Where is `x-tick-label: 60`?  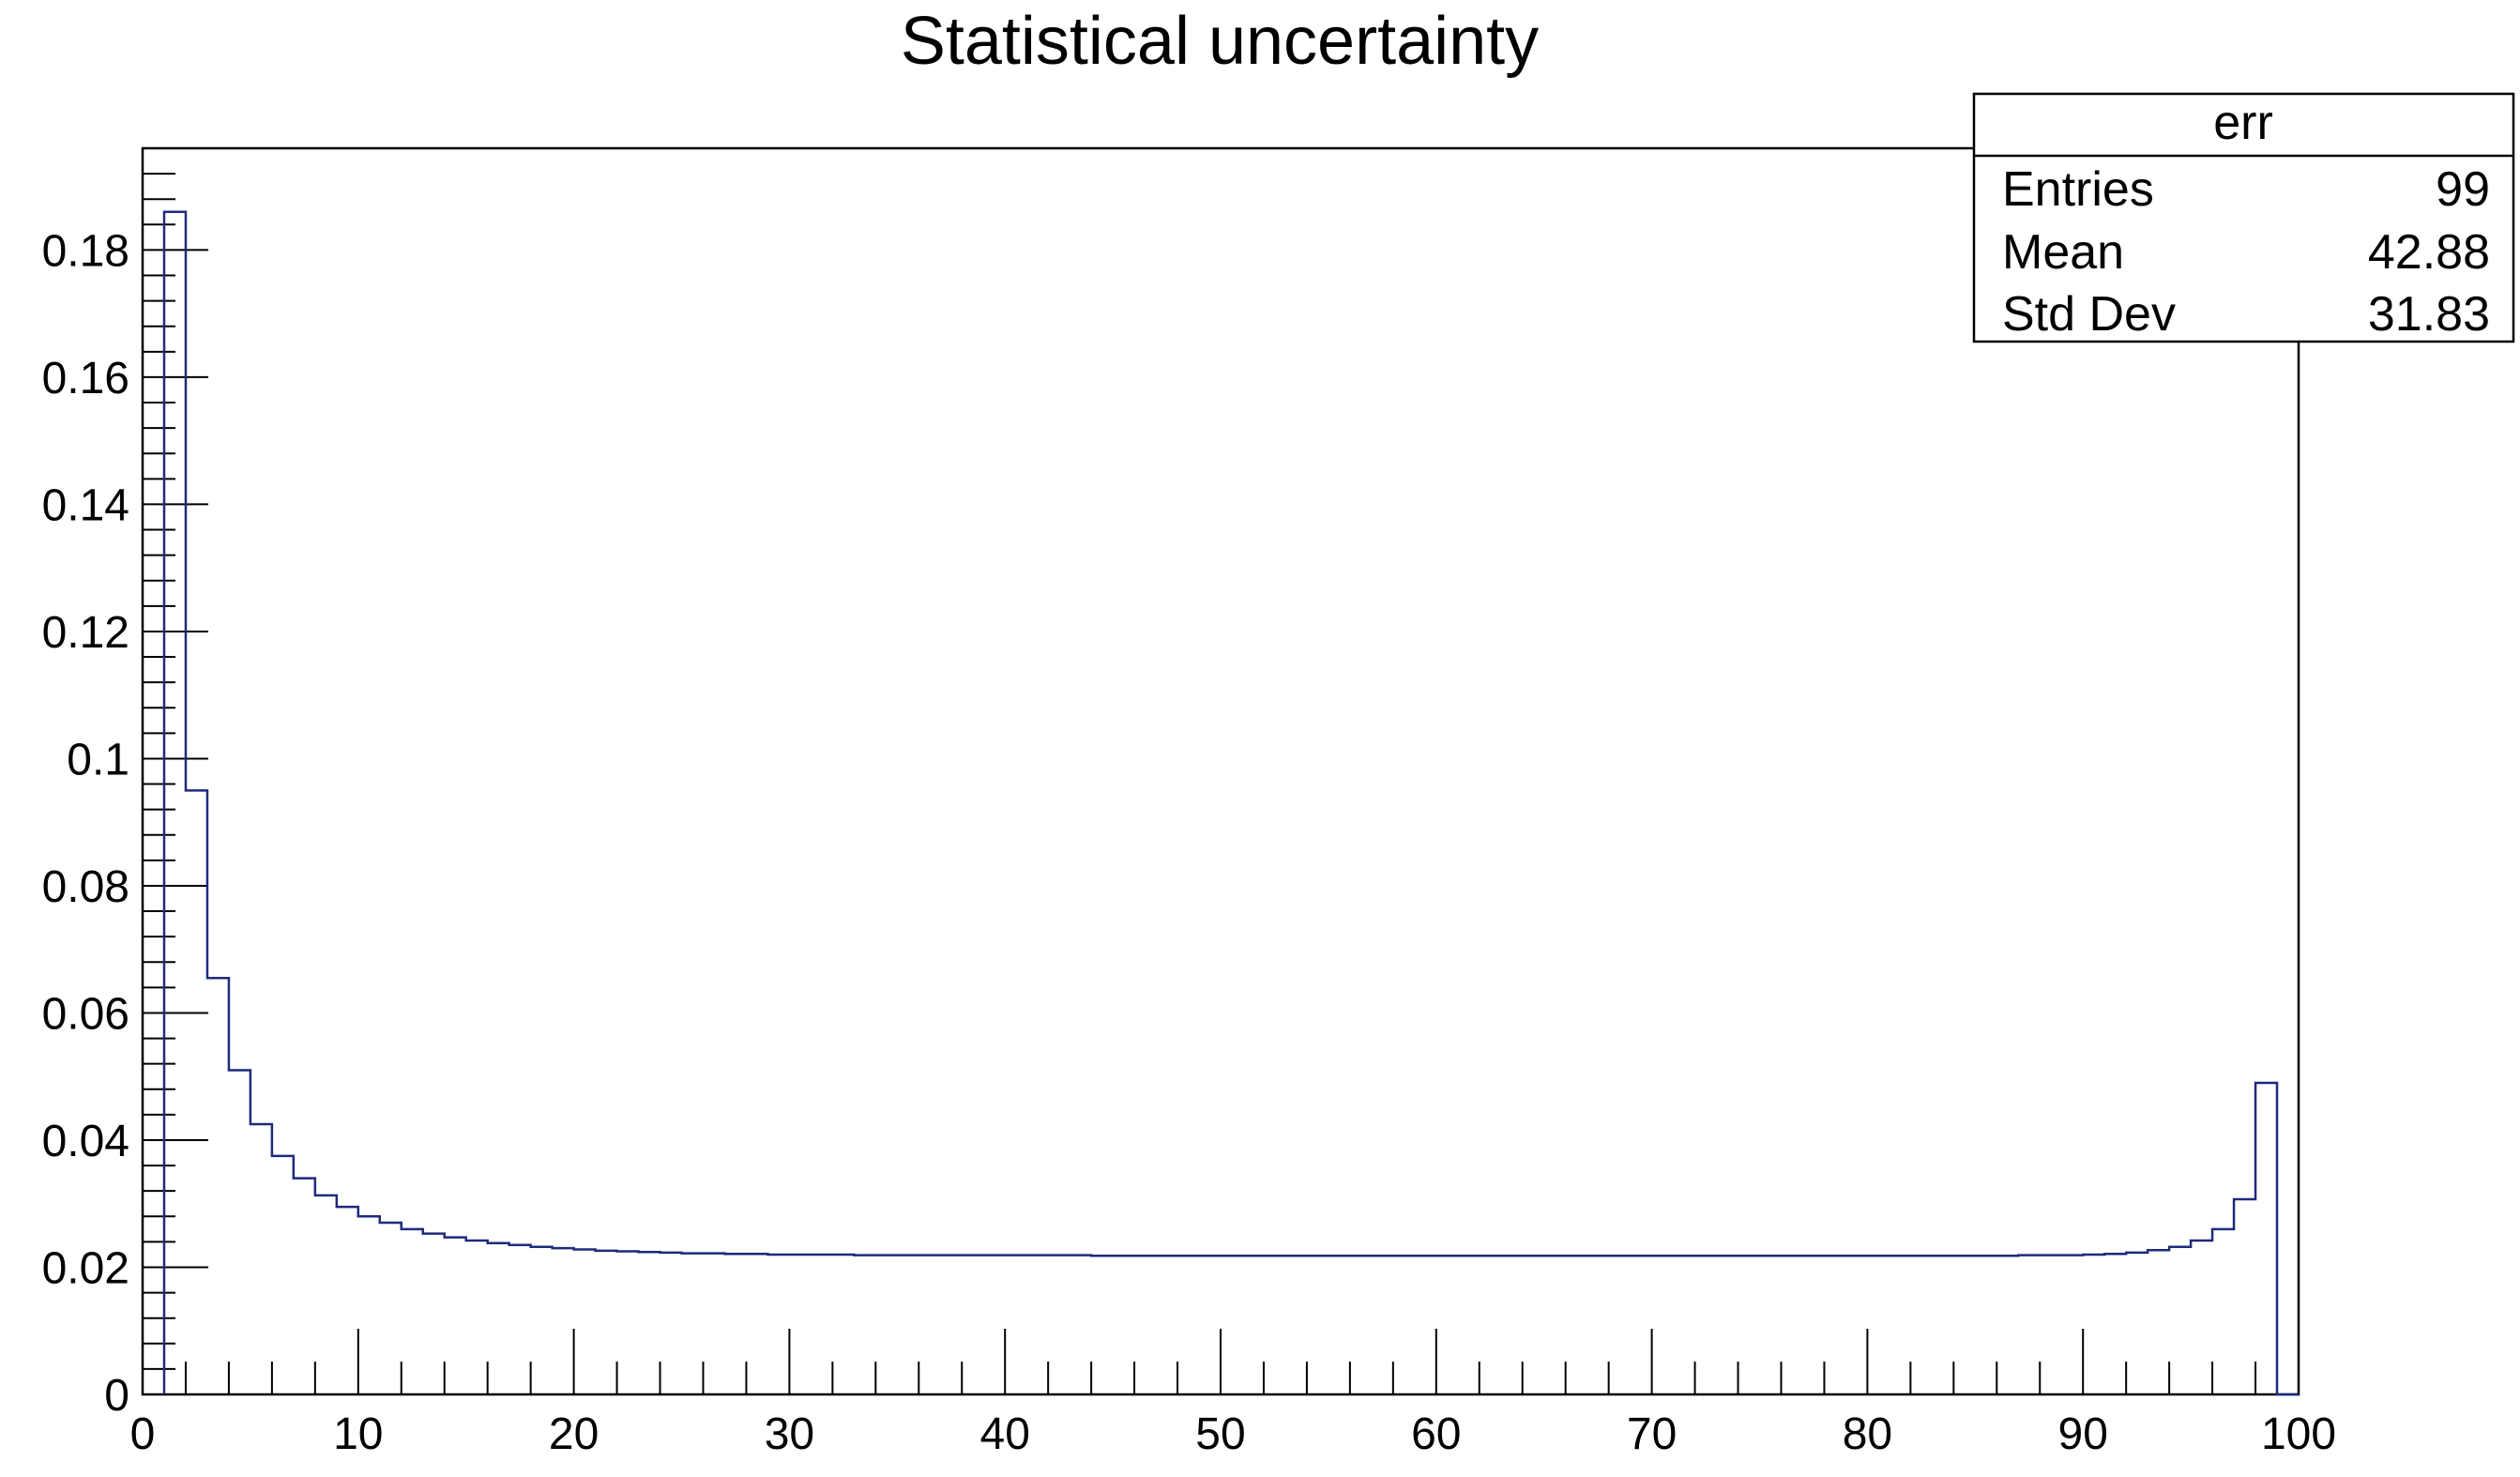
x-tick-label: 60 is located at coordinates (1436, 1434).